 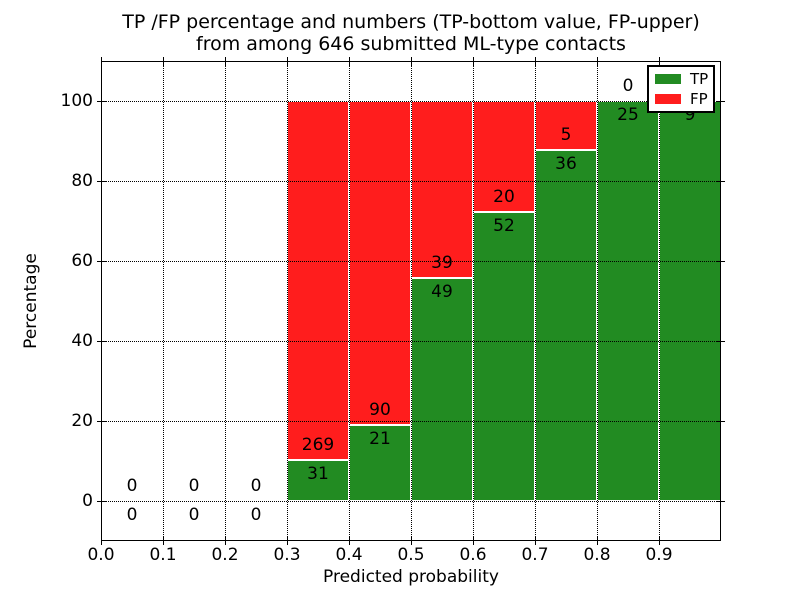 I want to click on x-tick-label: 0.2, so click(x=225, y=555).